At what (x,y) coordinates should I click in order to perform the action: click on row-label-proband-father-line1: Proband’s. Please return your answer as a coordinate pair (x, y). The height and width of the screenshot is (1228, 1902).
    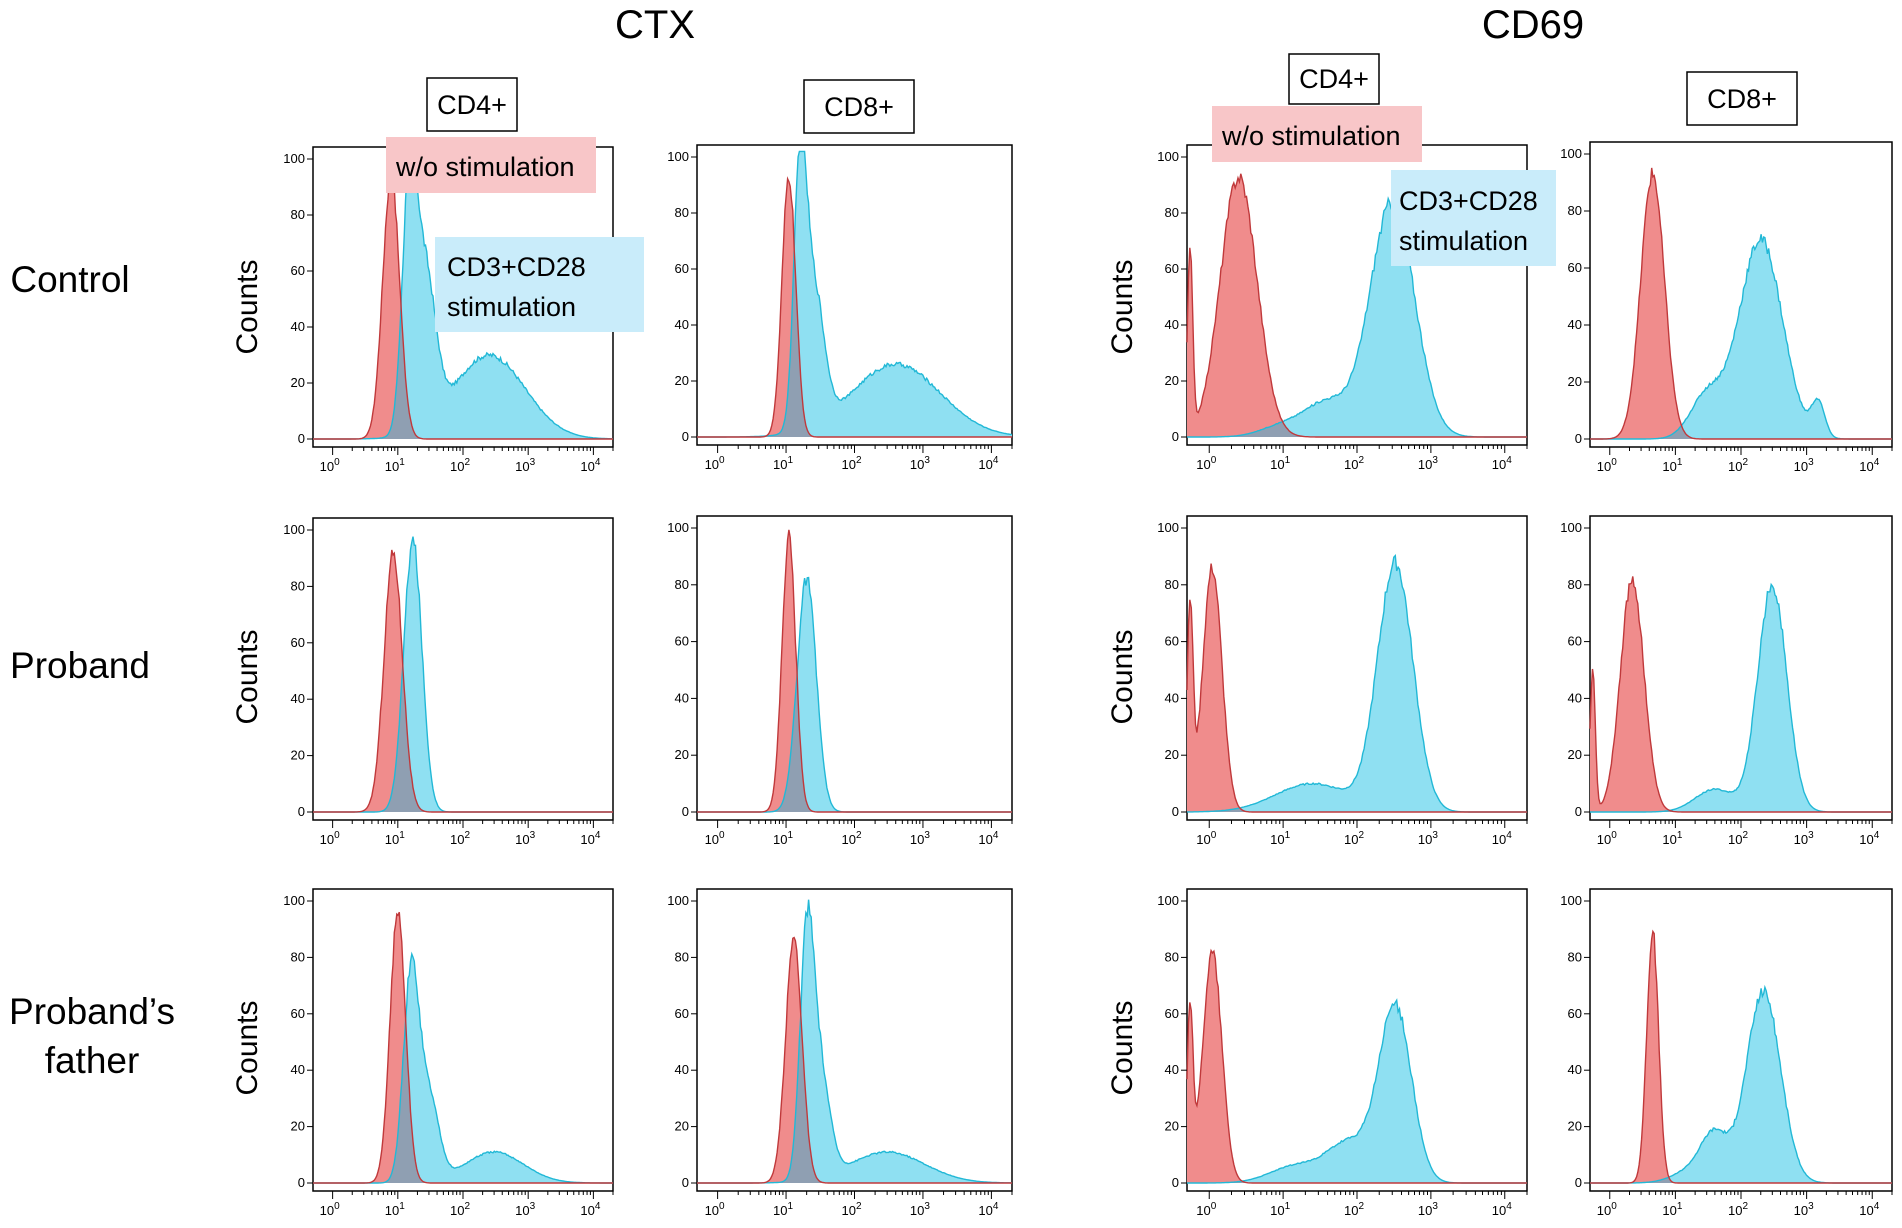
    Looking at the image, I should click on (92, 1011).